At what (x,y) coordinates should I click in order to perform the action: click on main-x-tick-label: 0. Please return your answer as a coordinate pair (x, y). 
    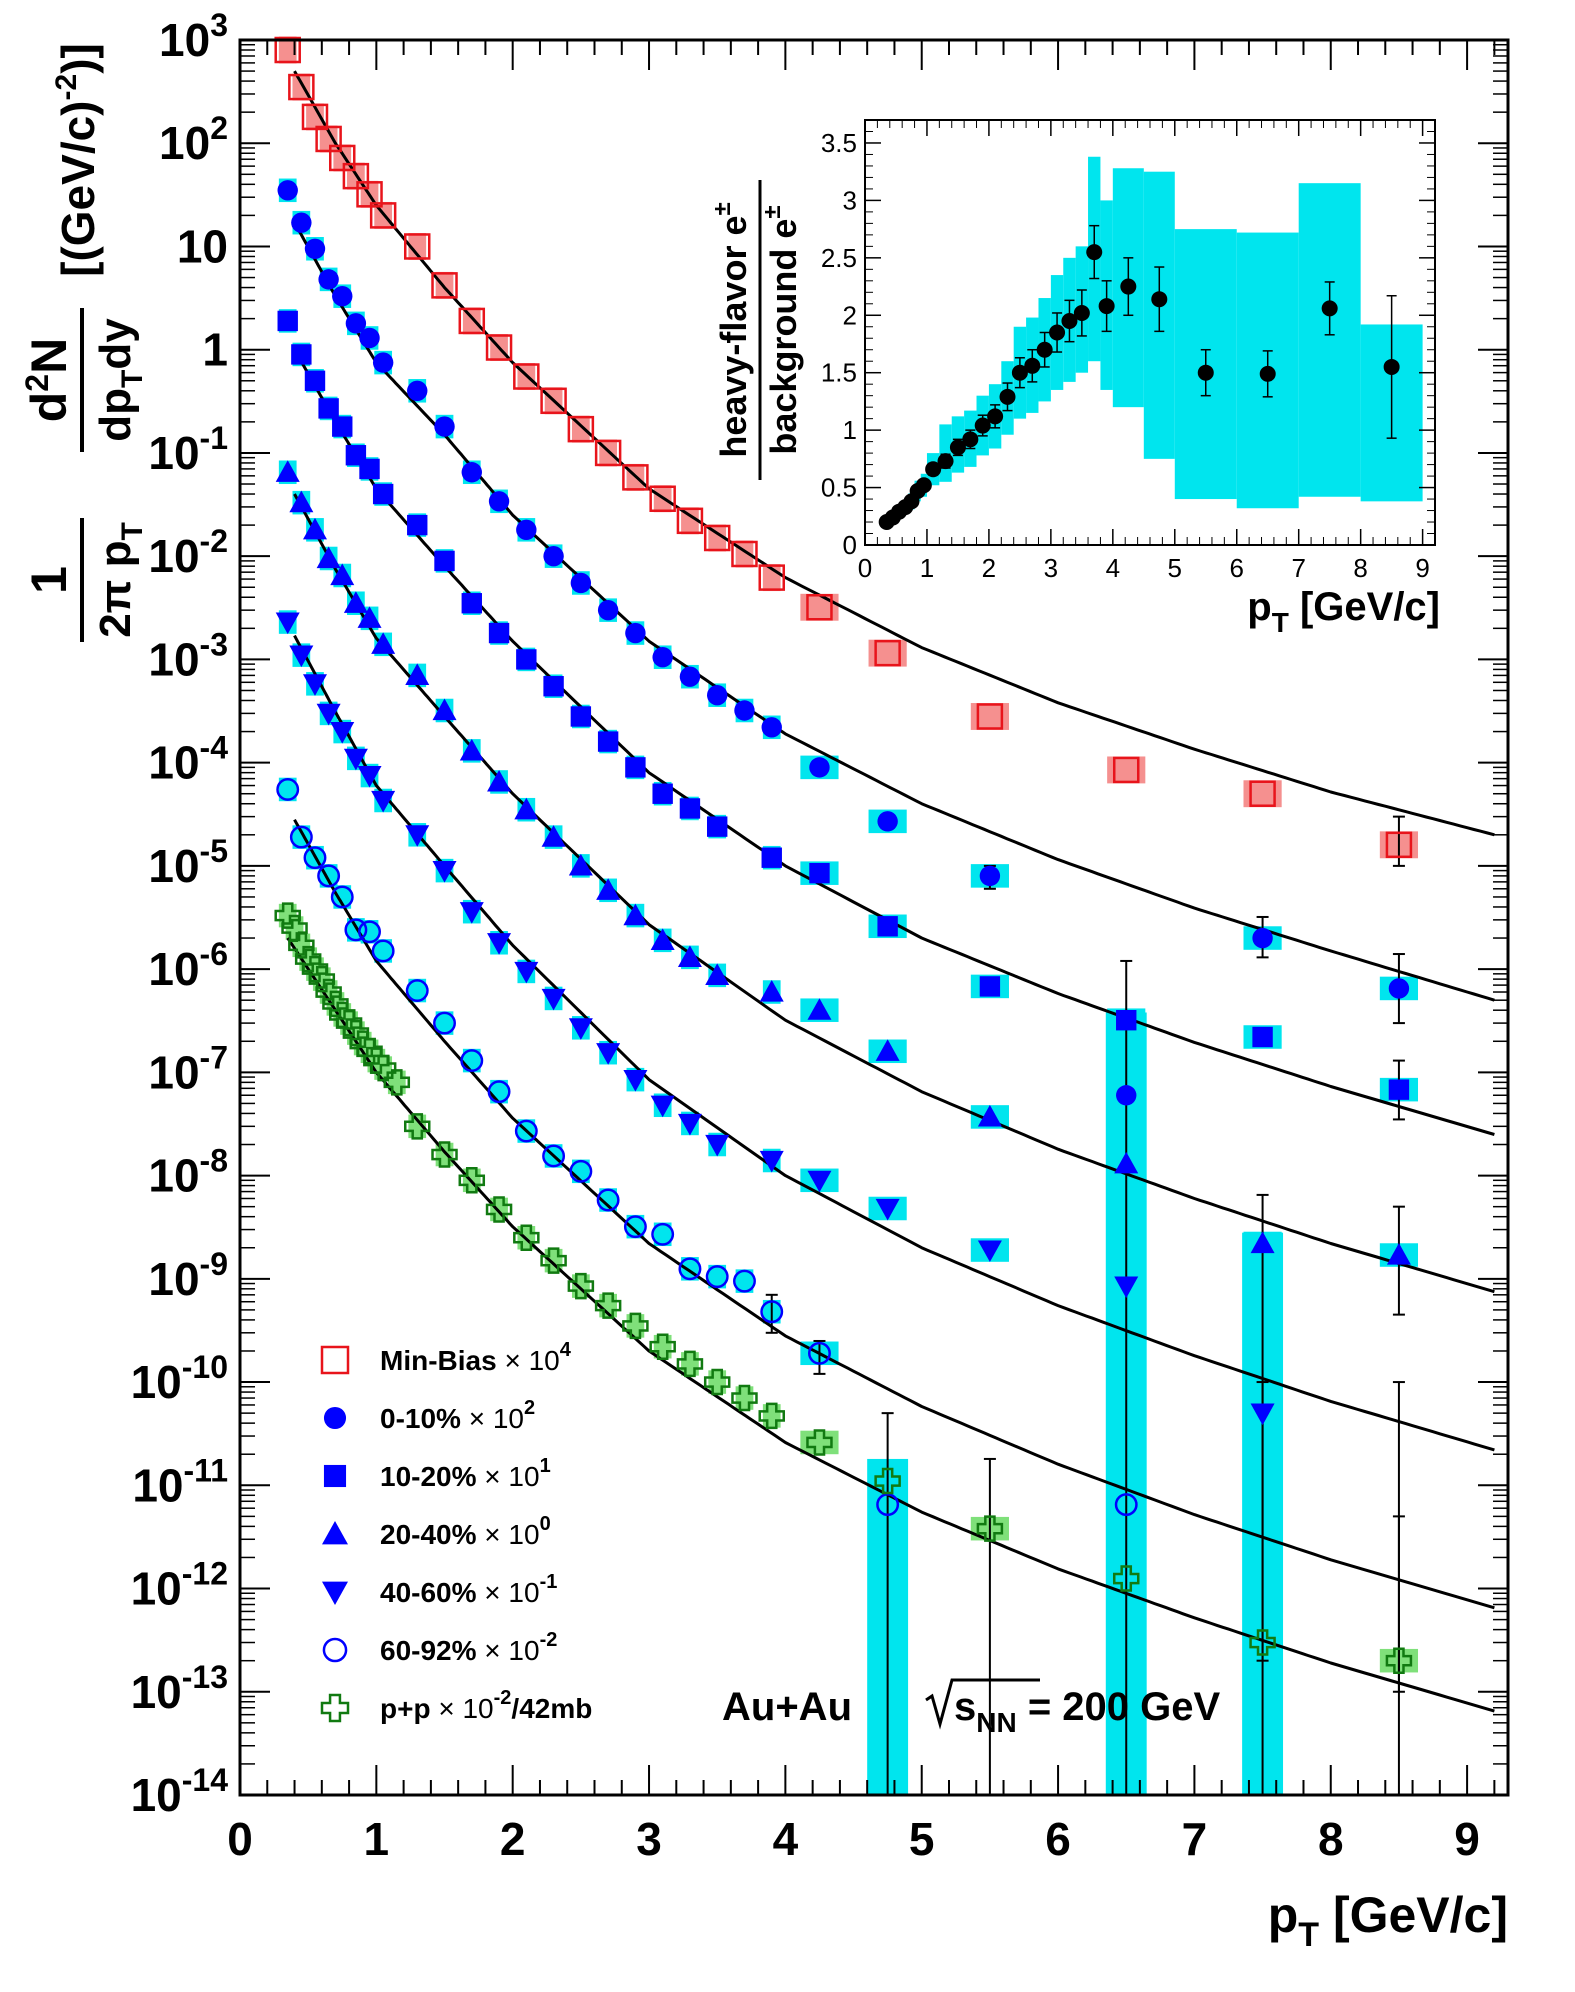
    Looking at the image, I should click on (240, 1839).